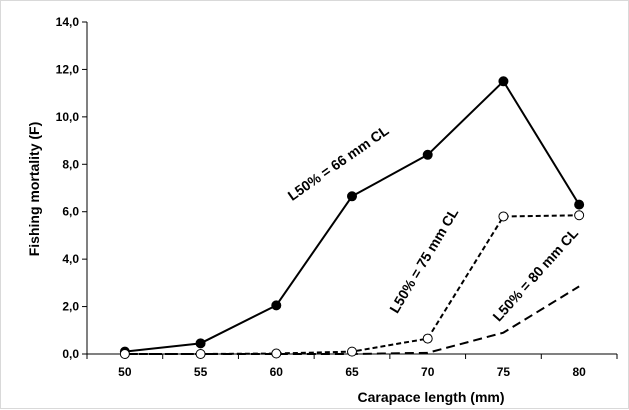 The width and height of the screenshot is (629, 410). Describe the element at coordinates (277, 372) in the screenshot. I see `x-tick-label: 60` at that location.